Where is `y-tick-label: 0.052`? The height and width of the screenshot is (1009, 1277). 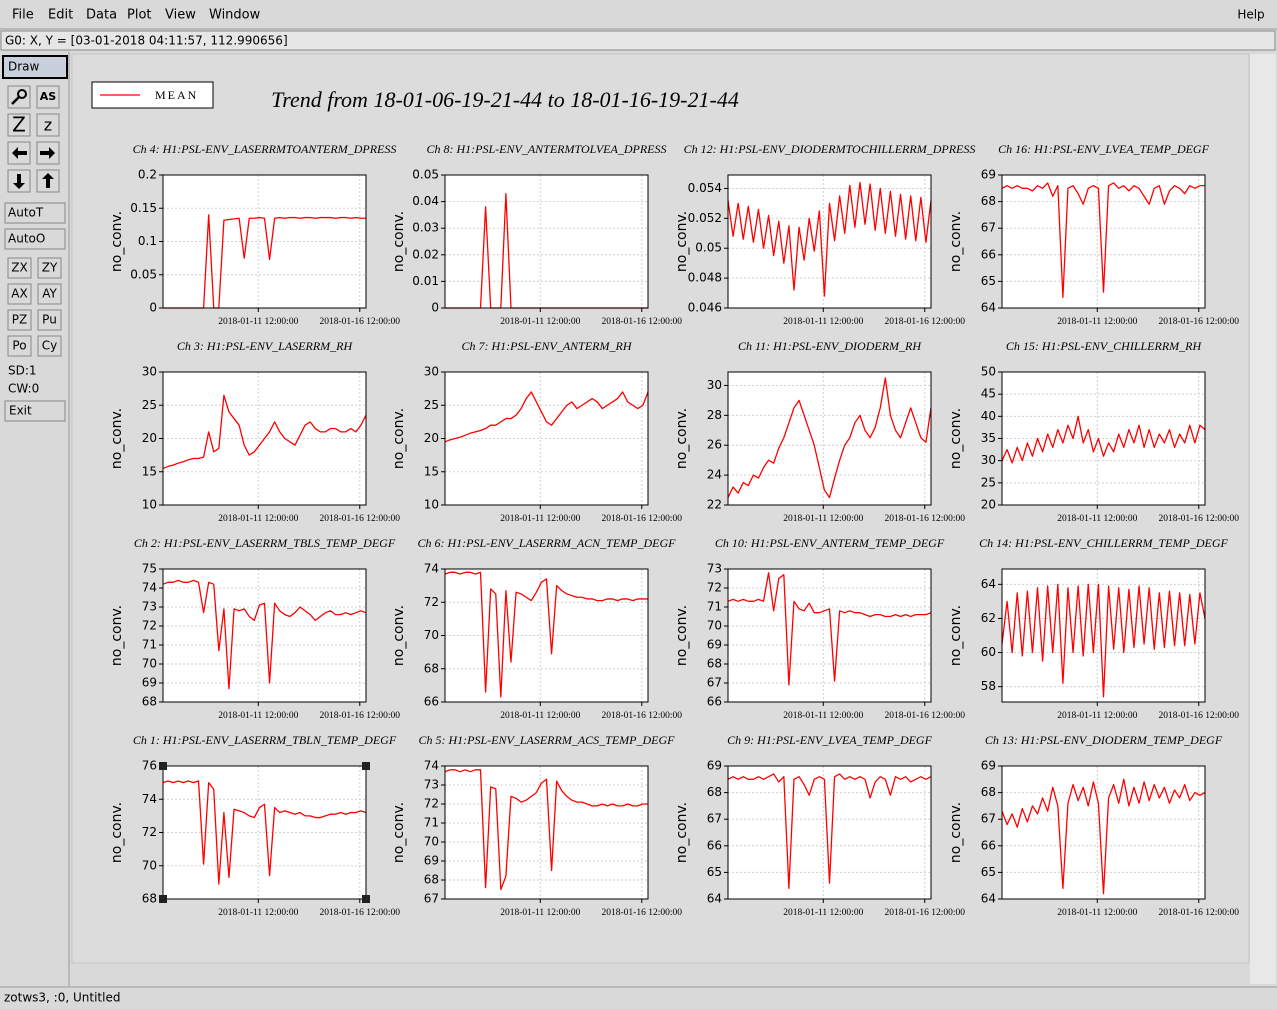
y-tick-label: 0.052 is located at coordinates (705, 218).